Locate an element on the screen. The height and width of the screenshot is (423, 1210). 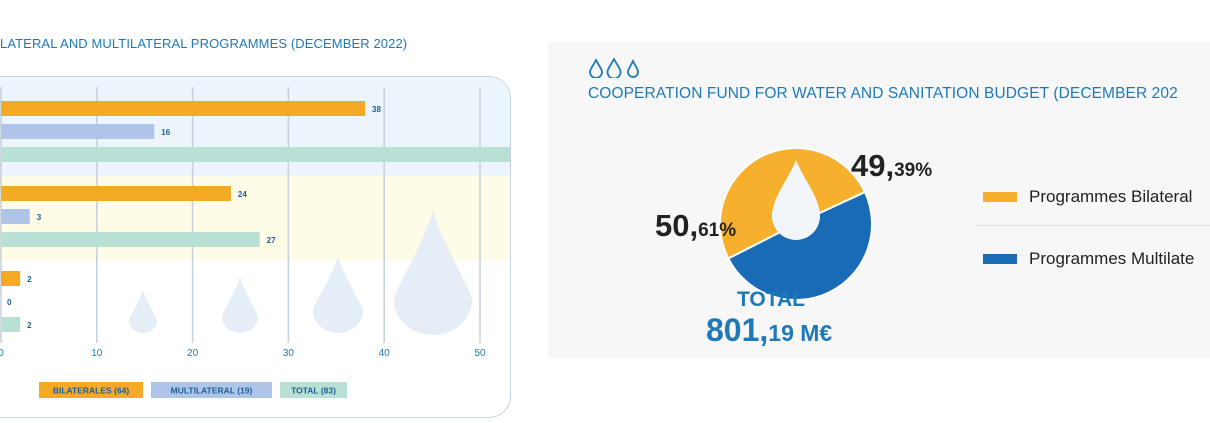
pie-label-bilateral: 50,61% is located at coordinates (696, 225).